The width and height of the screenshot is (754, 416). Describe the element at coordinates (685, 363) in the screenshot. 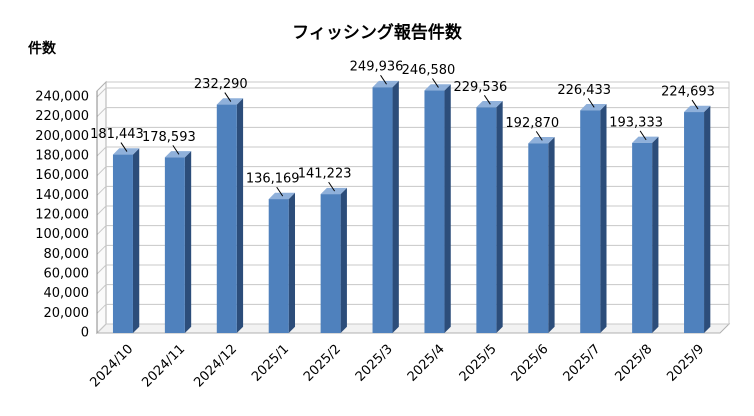

I see `x-tick-label: 2025/9` at that location.